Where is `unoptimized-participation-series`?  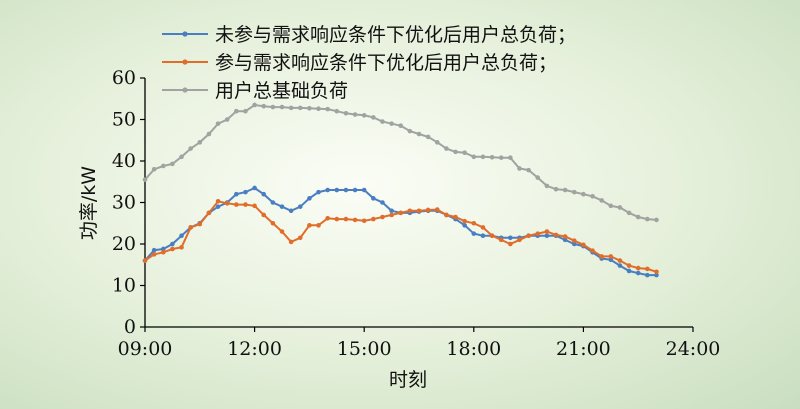
unoptimized-participation-series is located at coordinates (400, 231).